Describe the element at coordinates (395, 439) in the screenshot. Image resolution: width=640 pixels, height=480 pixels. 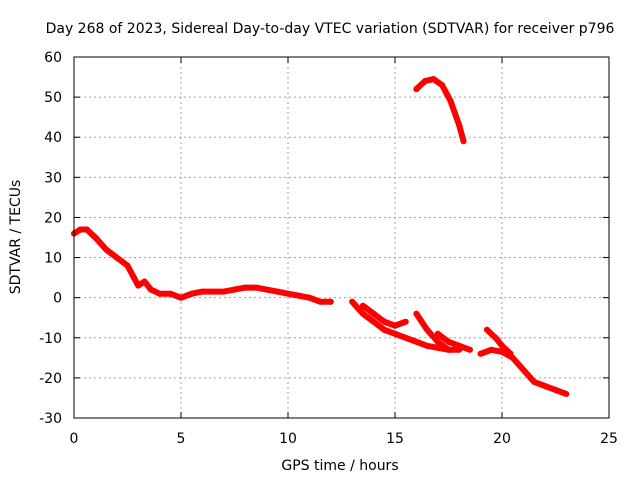
I see `x-tick-label: 15` at that location.